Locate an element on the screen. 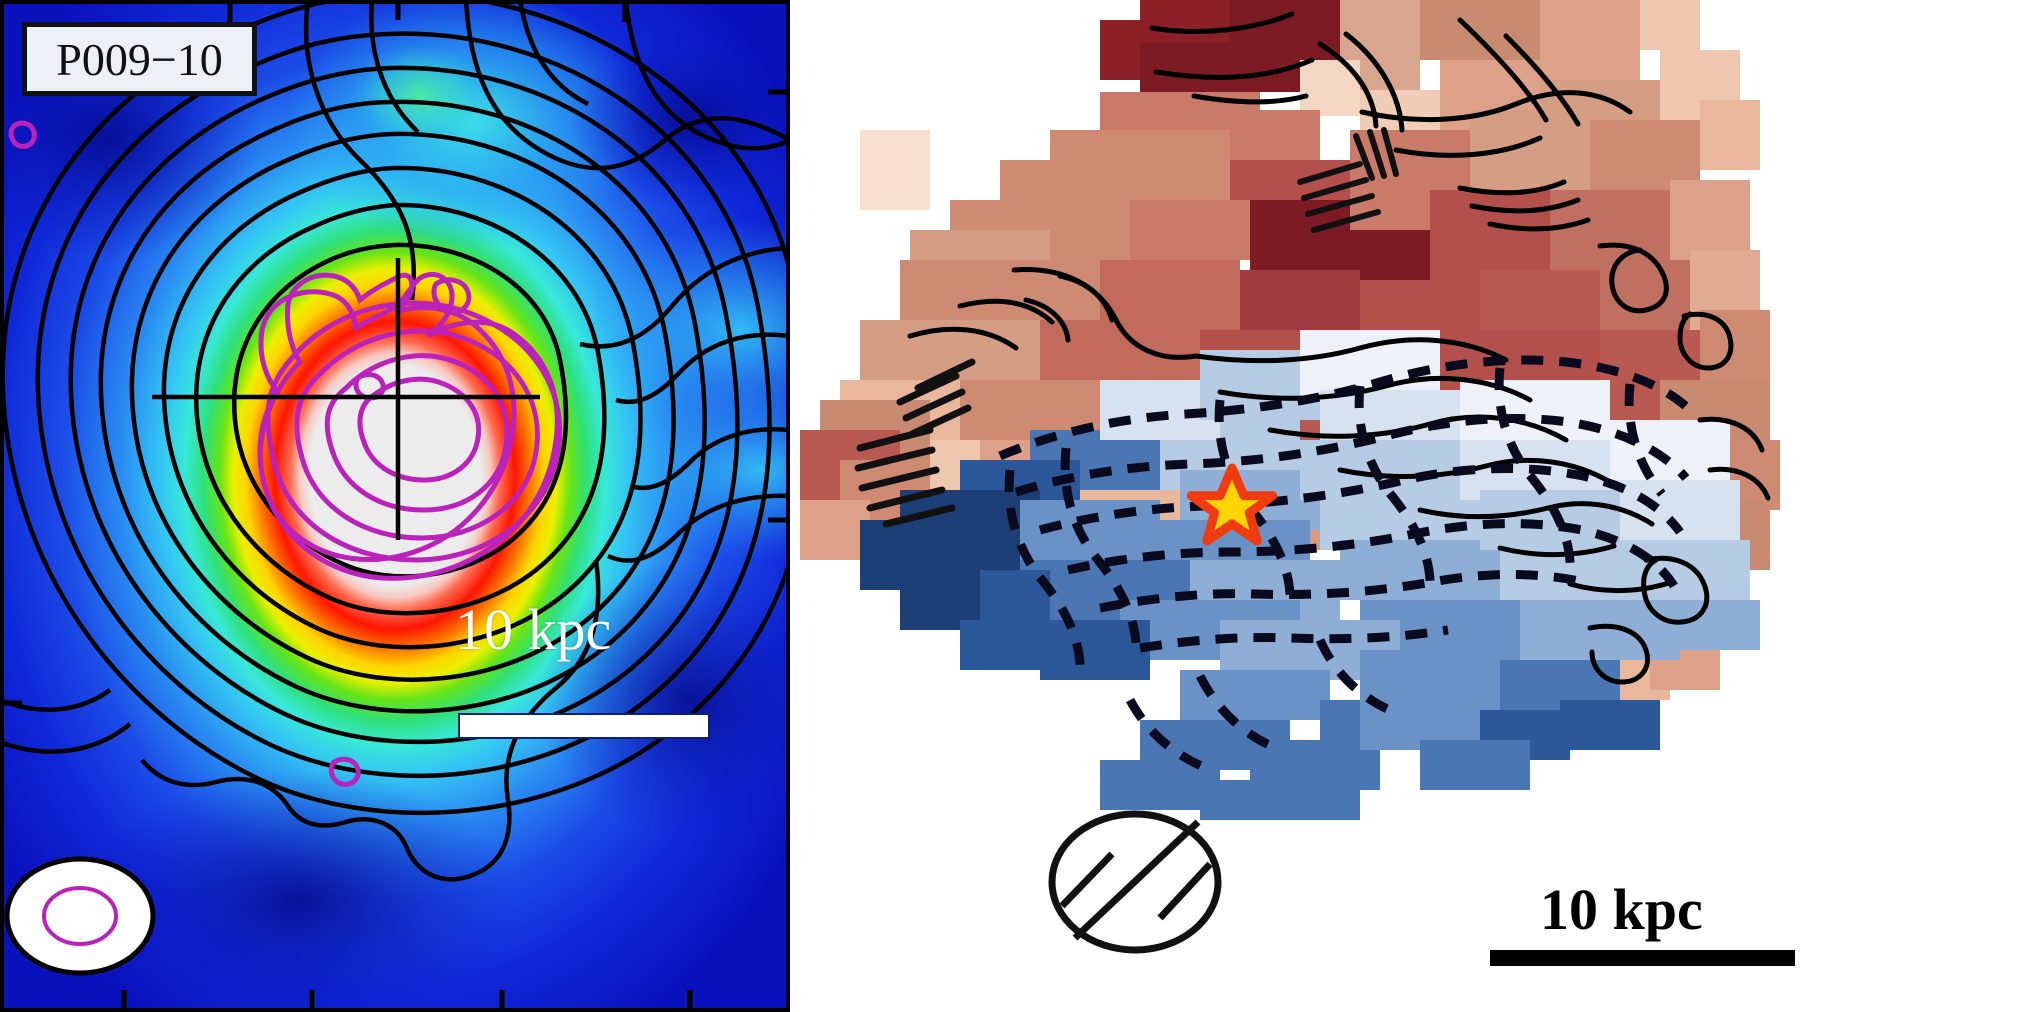 The width and height of the screenshot is (2044, 1012). ne-contour-bundle is located at coordinates (1348, 180).